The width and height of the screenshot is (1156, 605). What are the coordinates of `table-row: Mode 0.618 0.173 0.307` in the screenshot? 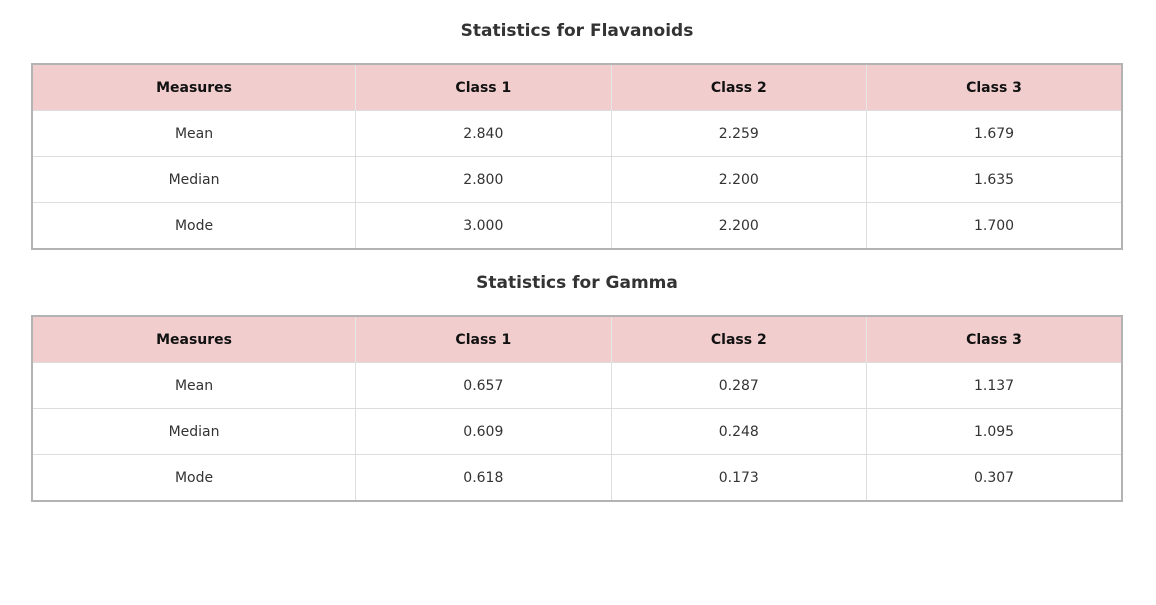 It's located at (577, 477).